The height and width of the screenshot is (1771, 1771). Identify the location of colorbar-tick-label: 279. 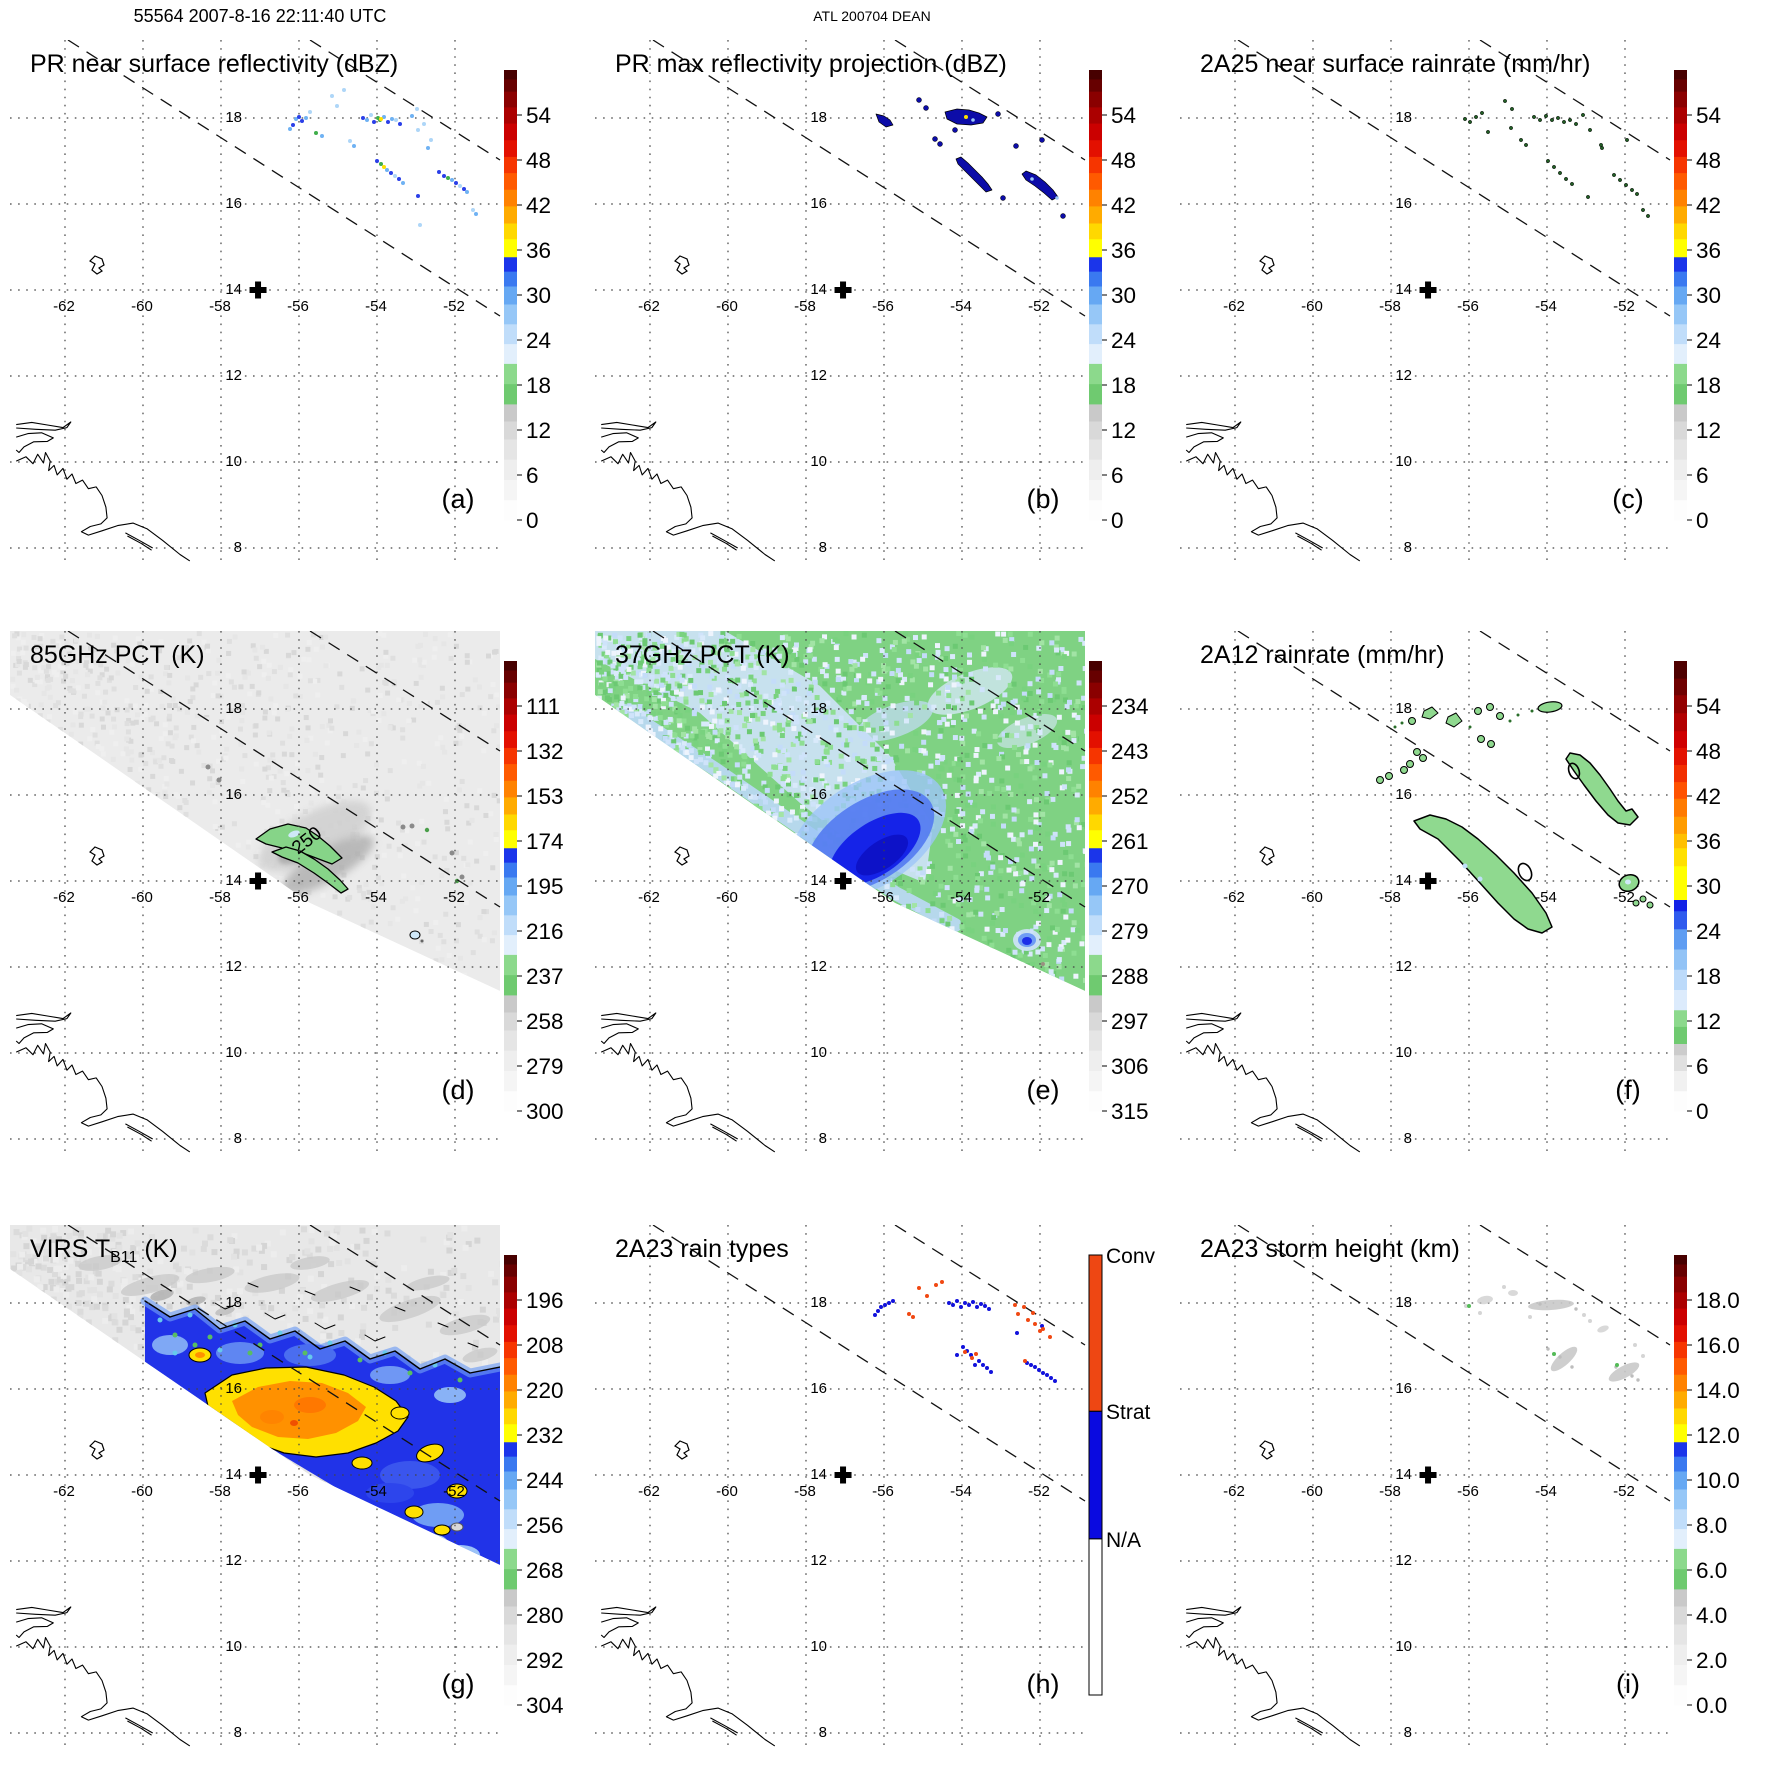
(545, 1066).